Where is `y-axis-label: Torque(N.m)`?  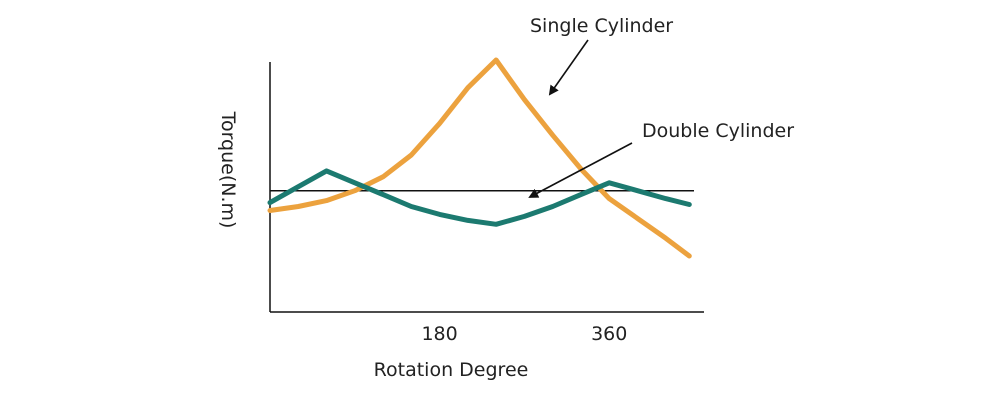 y-axis-label: Torque(N.m) is located at coordinates (228, 170).